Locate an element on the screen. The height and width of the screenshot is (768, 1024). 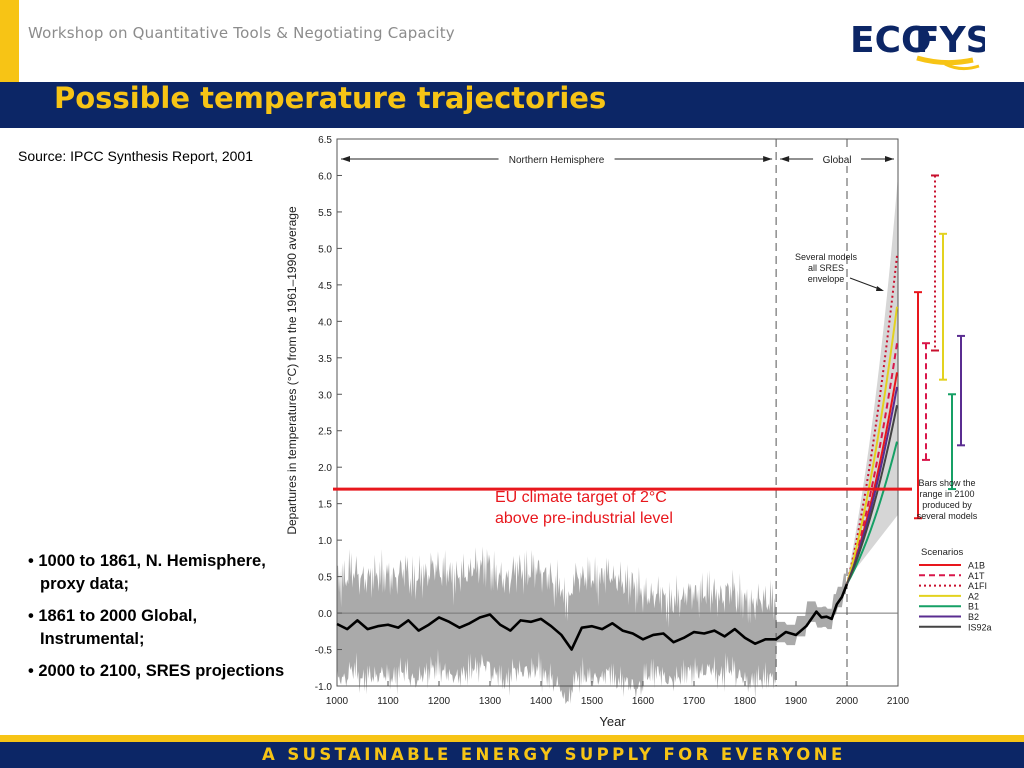
region-label-global: Global is located at coordinates (837, 160).